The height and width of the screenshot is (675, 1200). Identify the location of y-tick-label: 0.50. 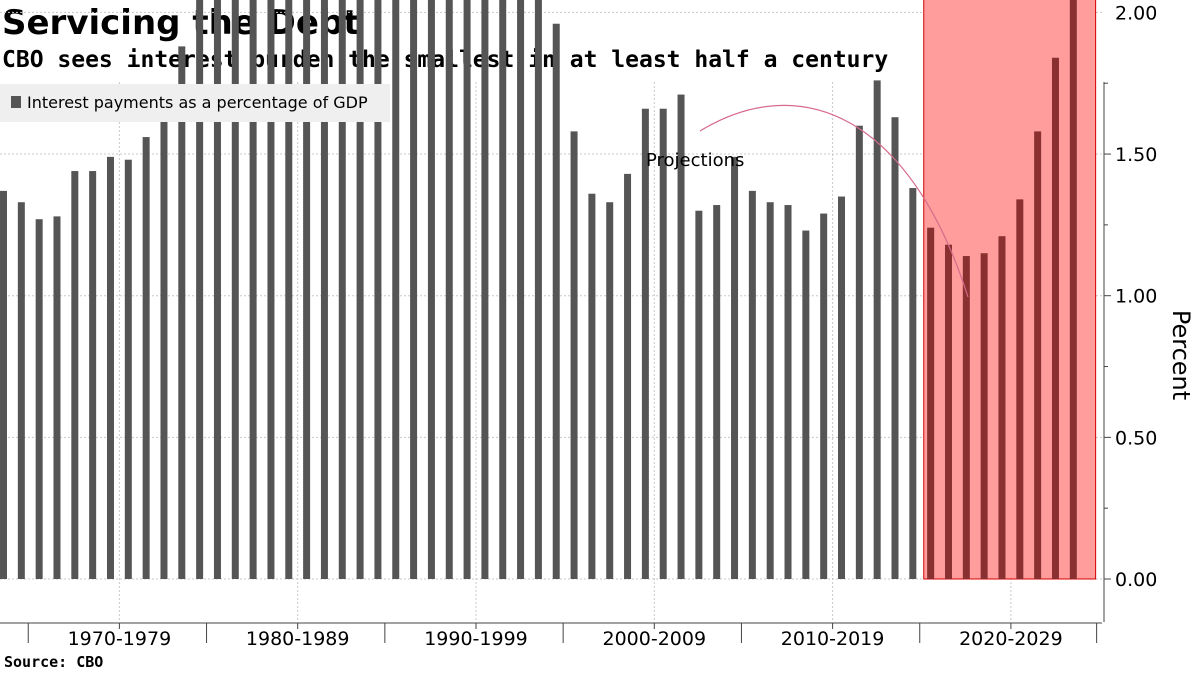
(1136, 438).